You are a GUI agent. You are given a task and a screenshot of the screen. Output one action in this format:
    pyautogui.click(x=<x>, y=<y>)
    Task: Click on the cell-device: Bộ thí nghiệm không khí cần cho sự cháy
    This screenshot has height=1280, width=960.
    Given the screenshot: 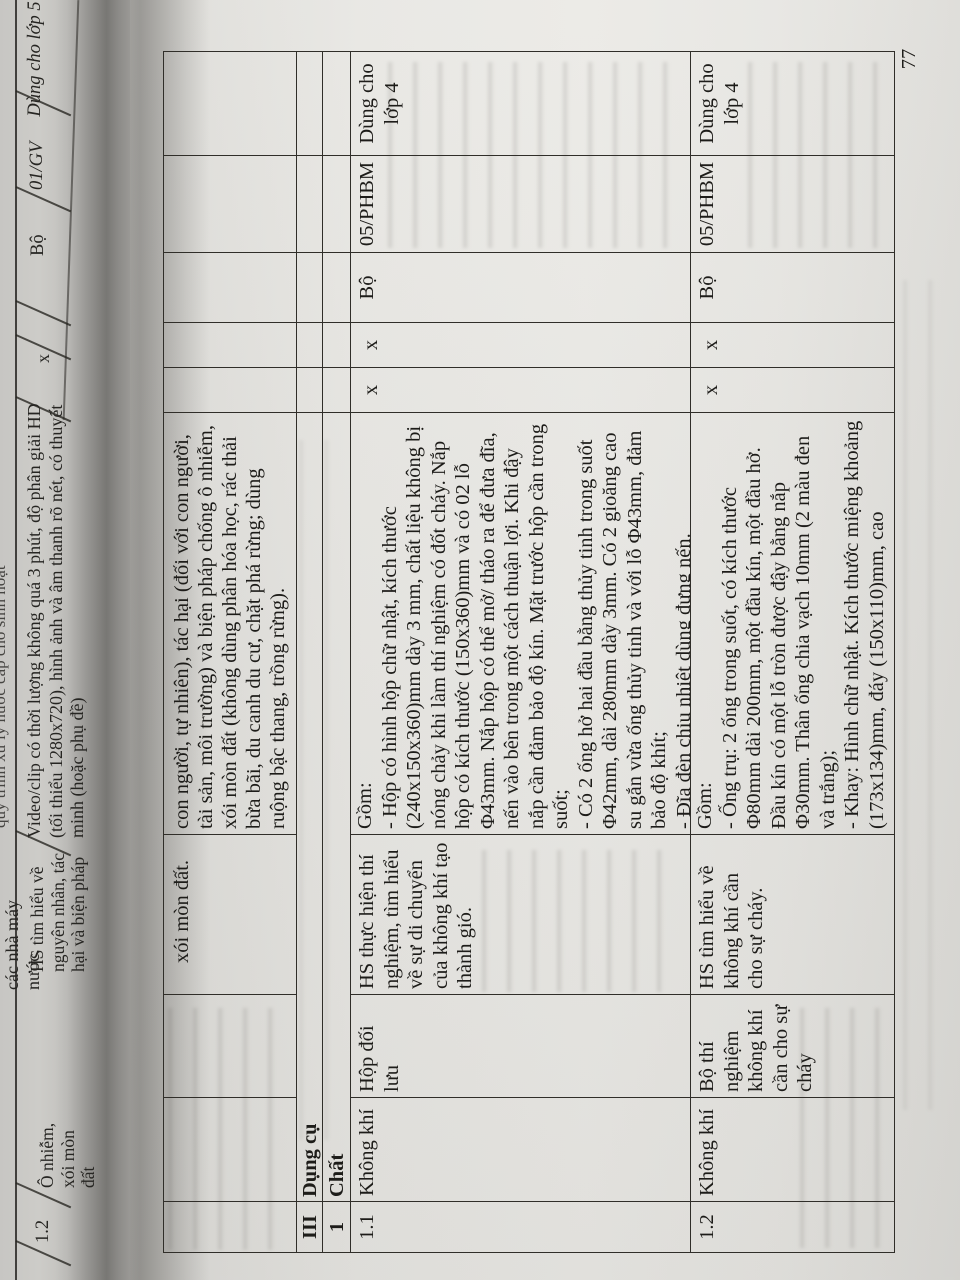 What is the action you would take?
    pyautogui.click(x=792, y=1045)
    